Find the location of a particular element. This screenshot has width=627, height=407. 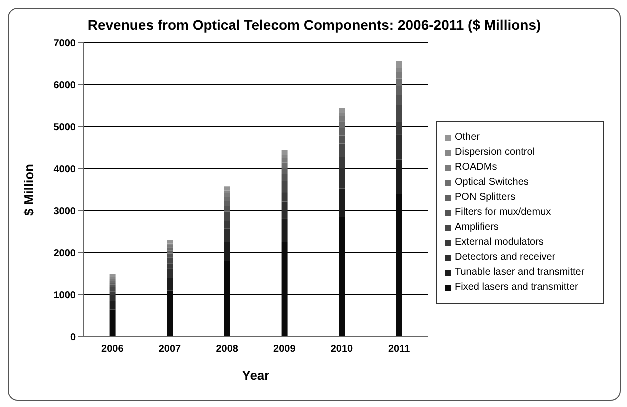

y-tick-label: 1000 is located at coordinates (65, 296).